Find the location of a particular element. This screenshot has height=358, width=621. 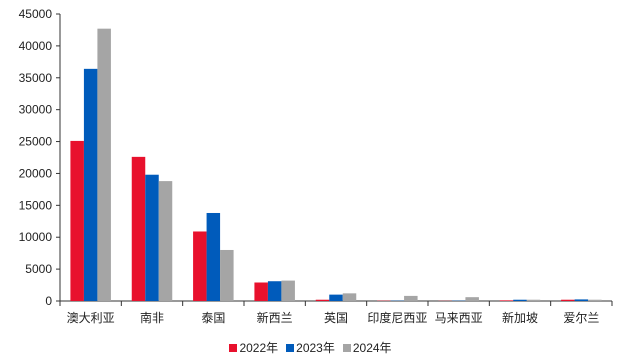

legend-label: 2023年 is located at coordinates (315, 348).